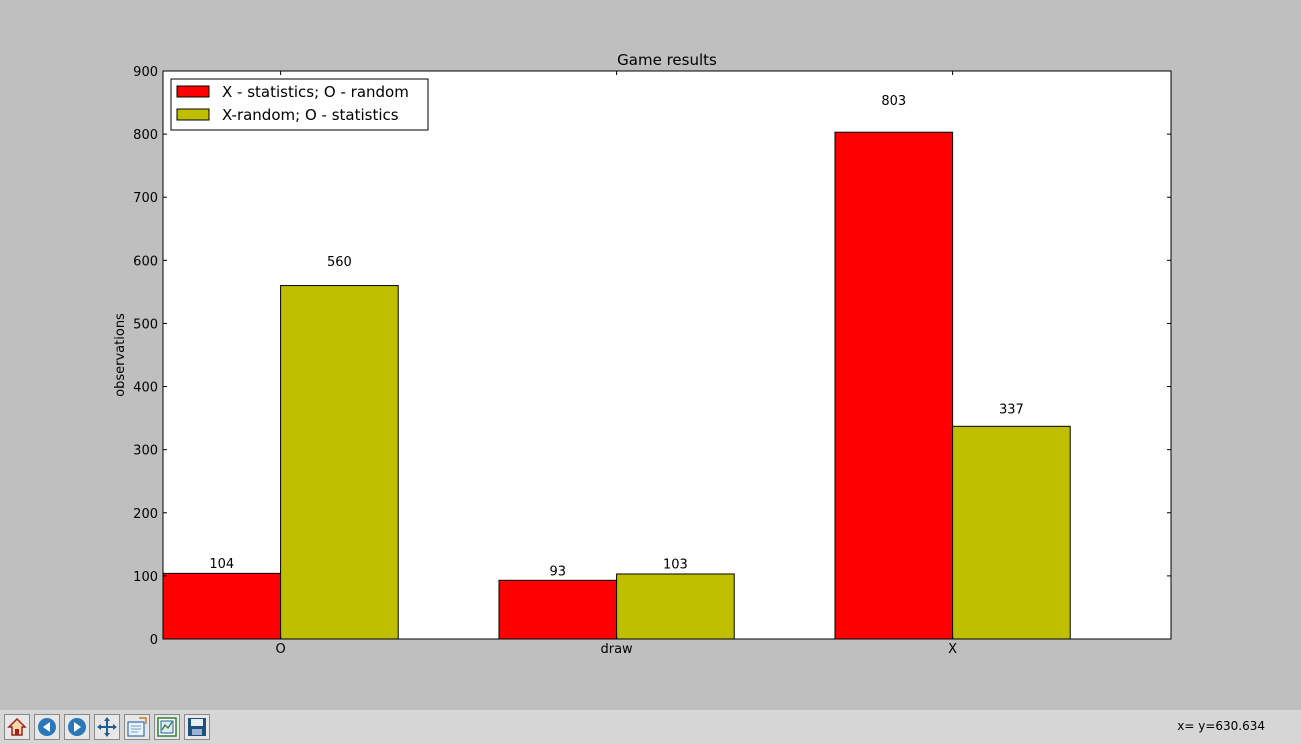 The height and width of the screenshot is (744, 1301). I want to click on subplots-button, so click(167, 727).